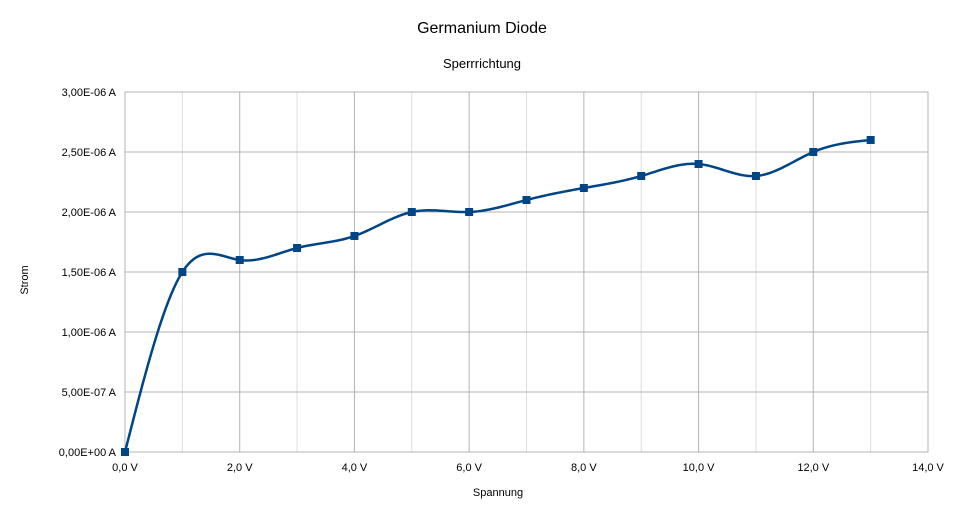 Image resolution: width=965 pixels, height=518 pixels. I want to click on y-tick-label: 1,00E-06 A, so click(89, 333).